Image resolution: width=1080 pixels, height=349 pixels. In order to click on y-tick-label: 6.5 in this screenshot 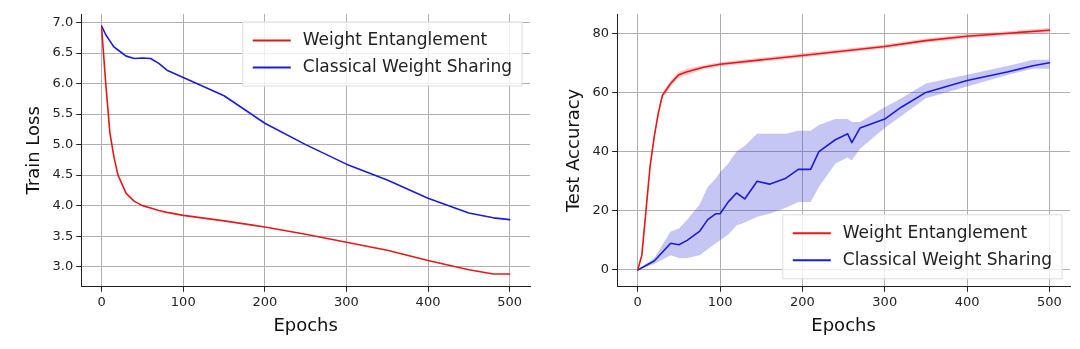, I will do `click(63, 52)`.